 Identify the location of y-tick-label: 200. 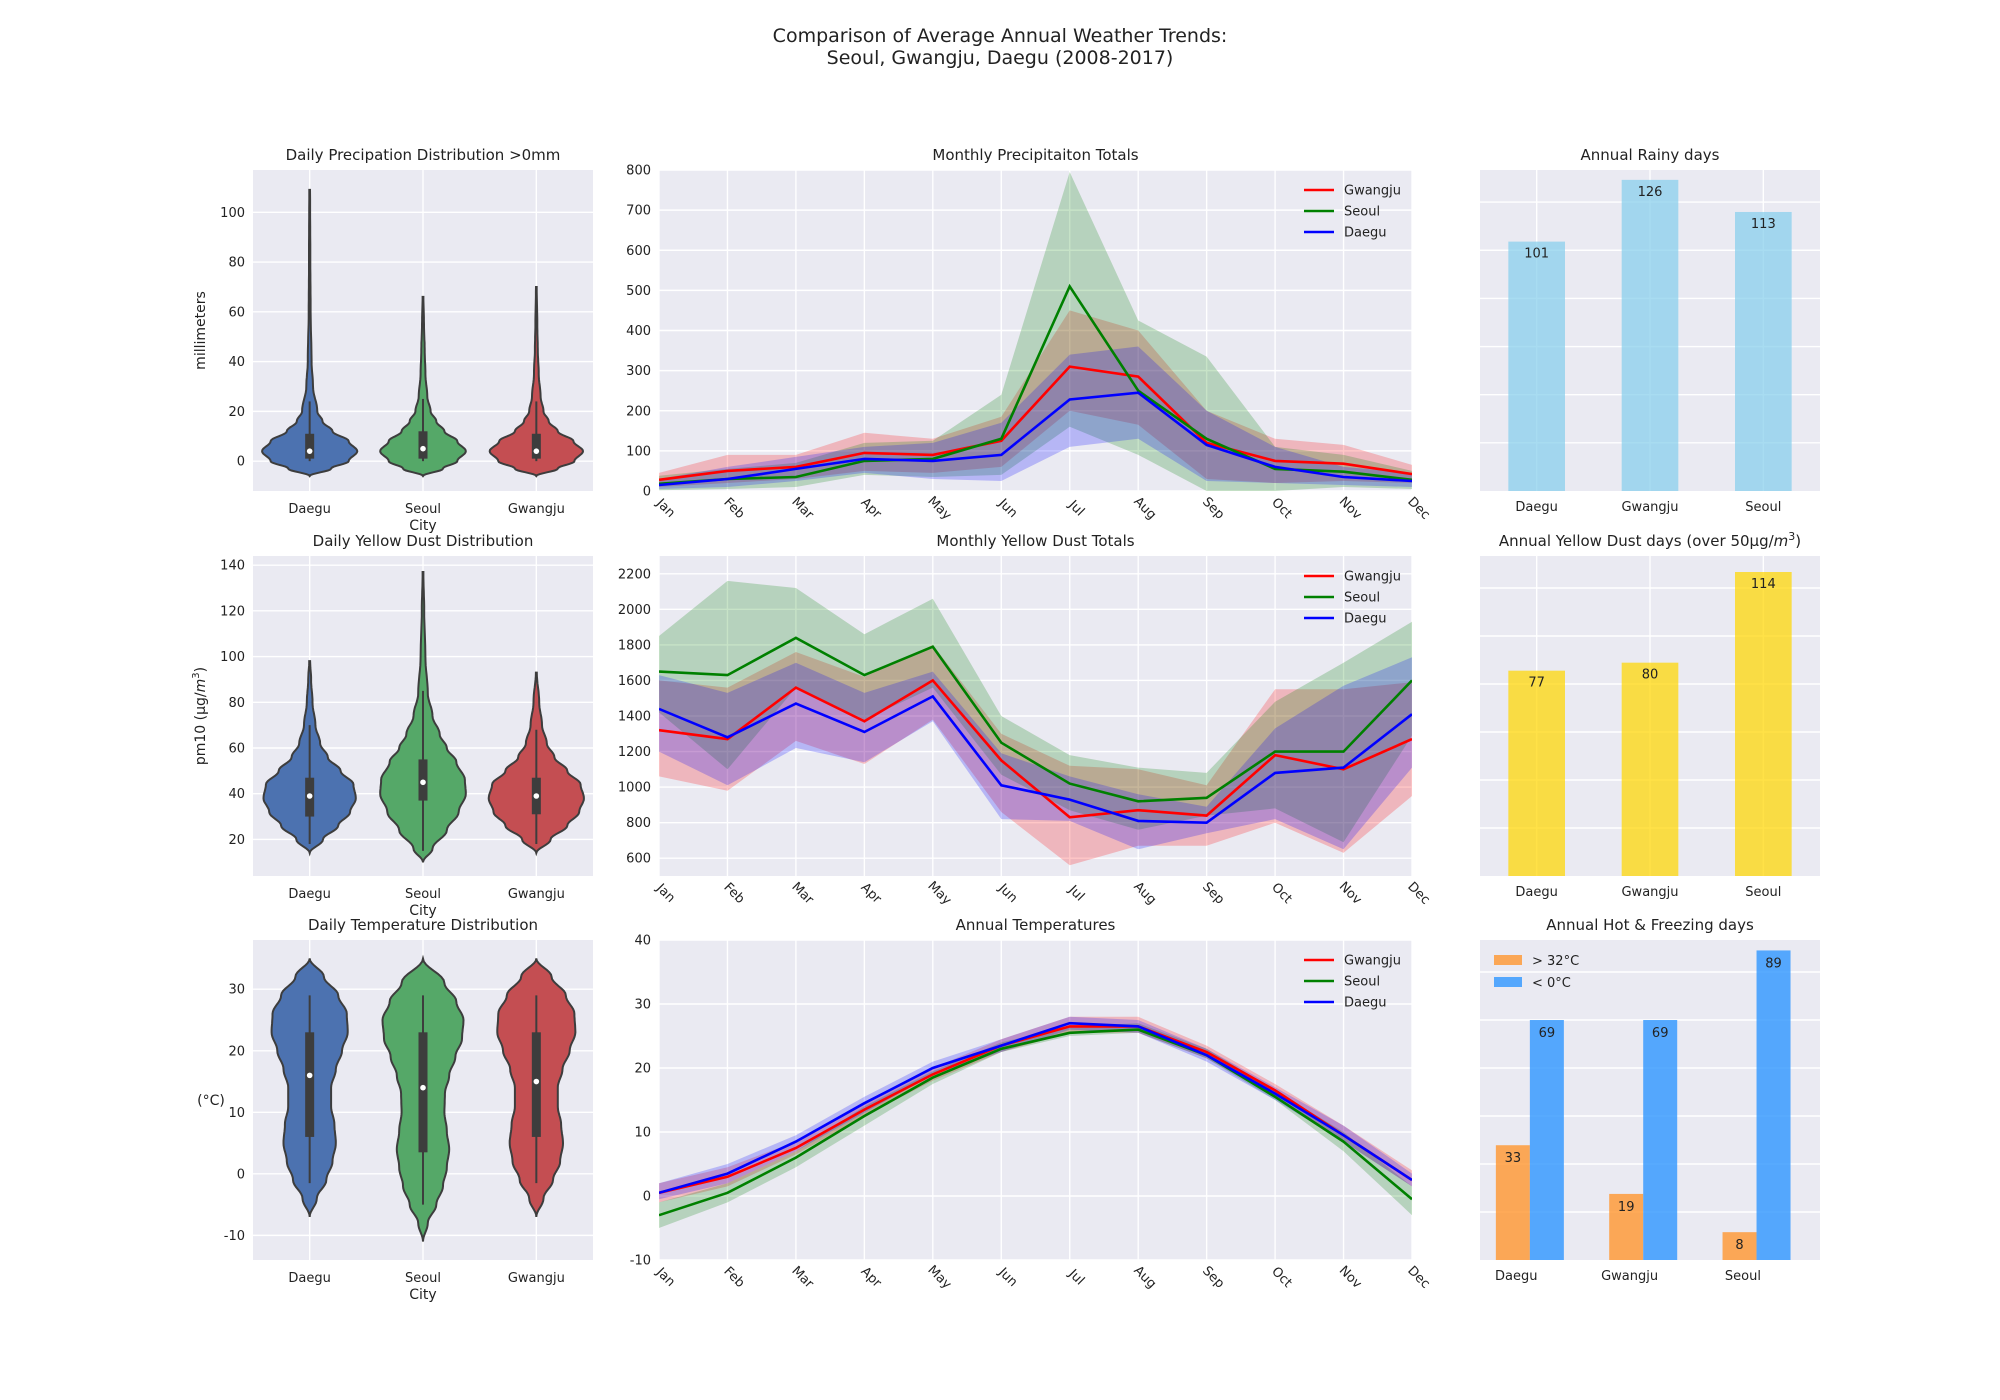
(638, 411).